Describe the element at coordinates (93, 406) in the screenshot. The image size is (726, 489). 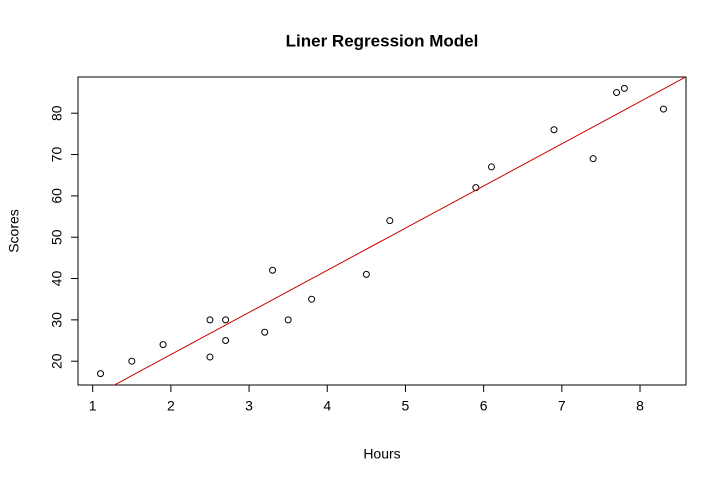
I see `x-tick-label: 1` at that location.